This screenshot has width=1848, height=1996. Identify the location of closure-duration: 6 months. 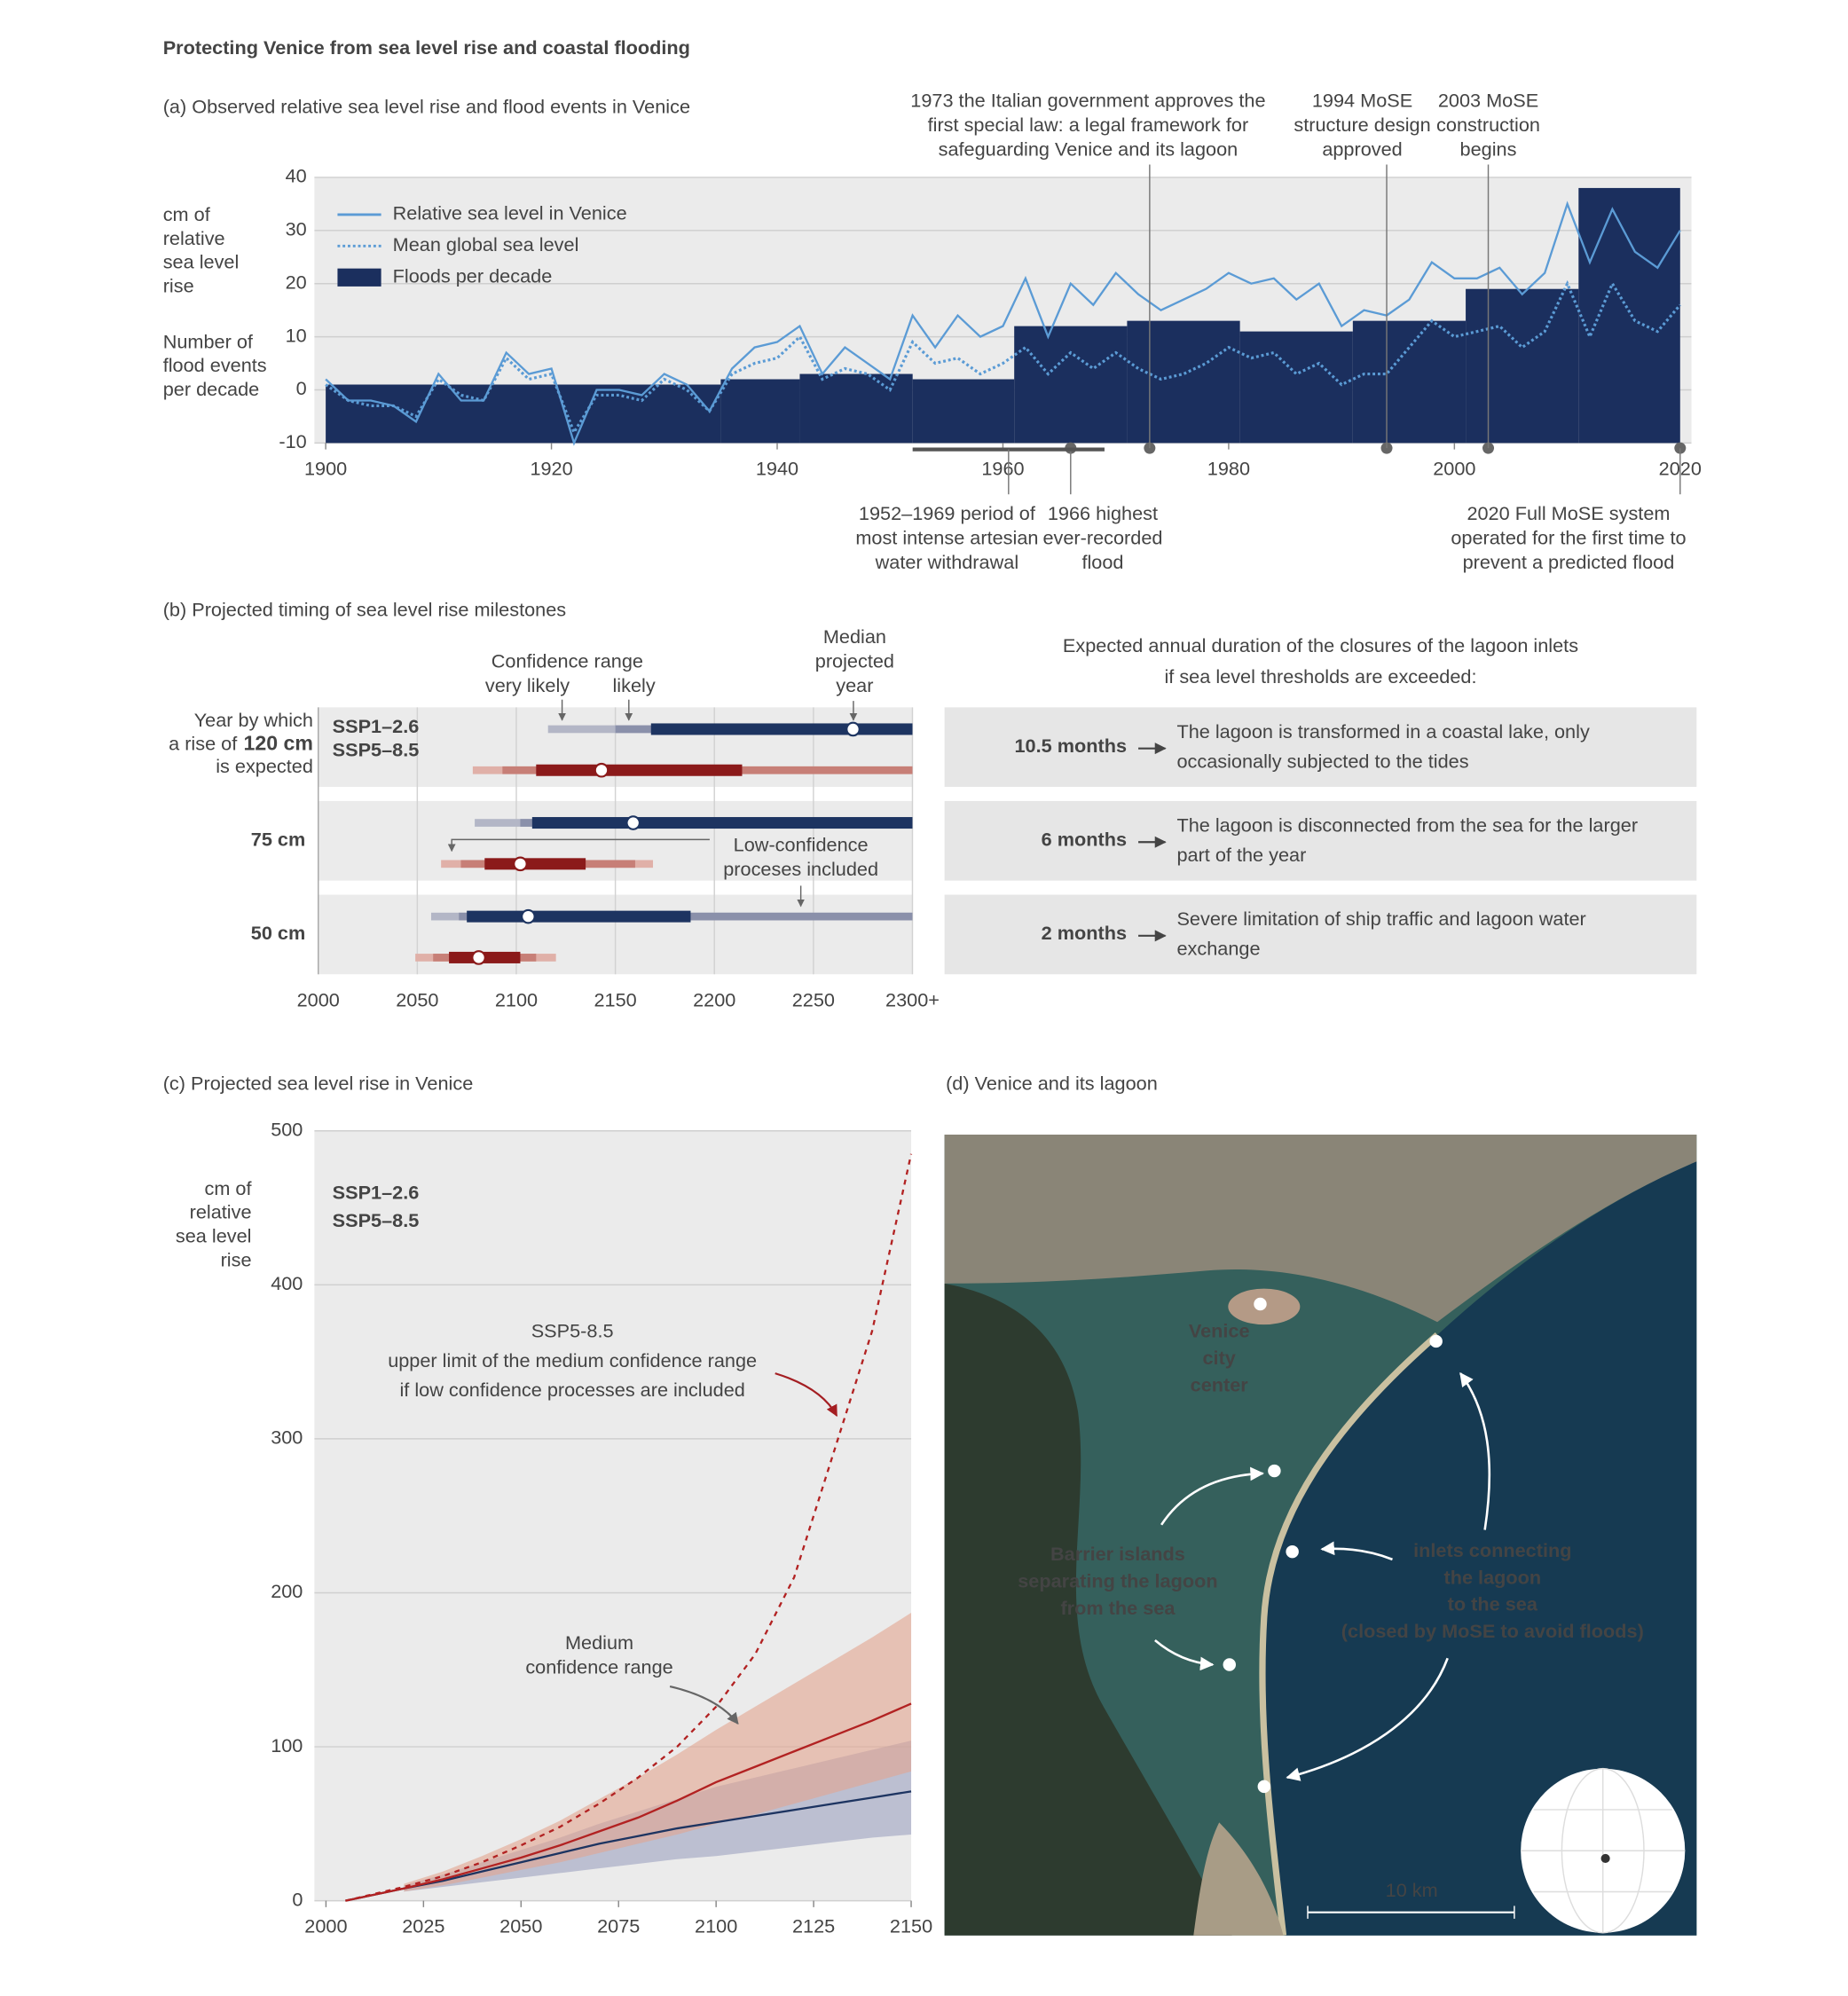
(1084, 840).